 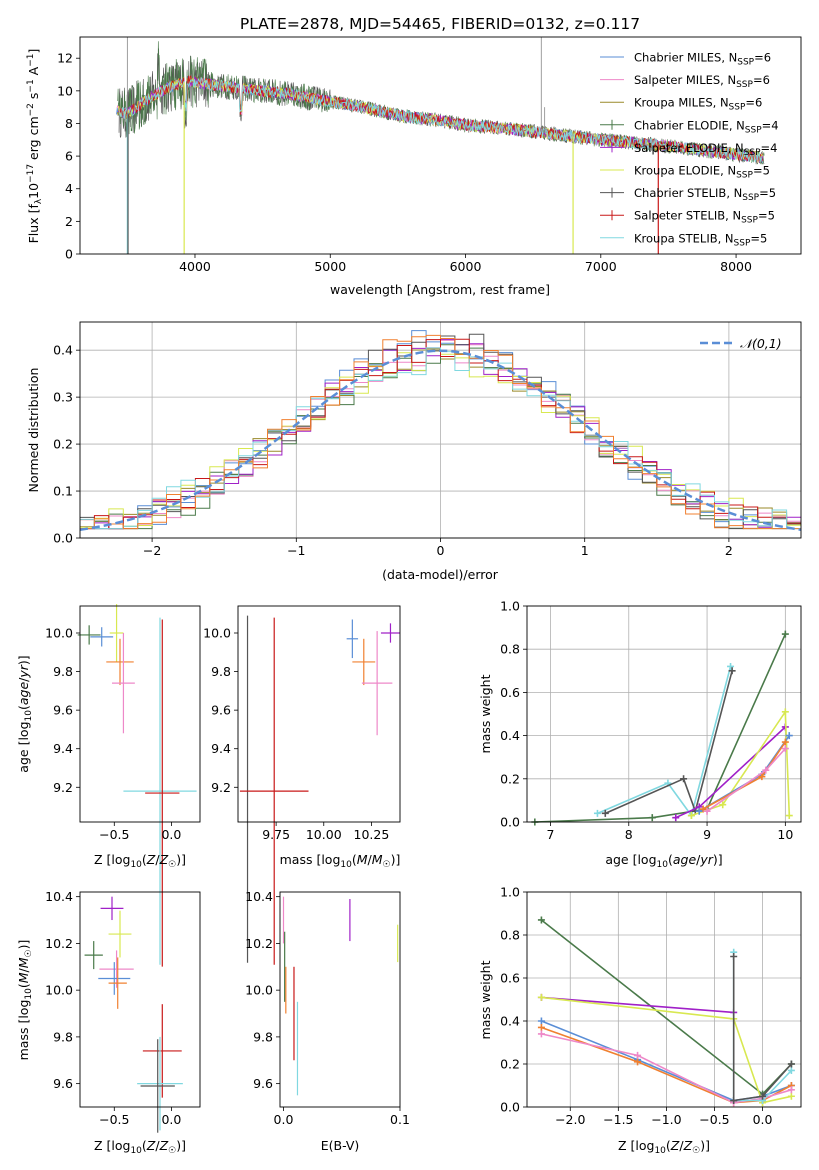 What do you see at coordinates (65, 90) in the screenshot?
I see `y-tick-label: 10` at bounding box center [65, 90].